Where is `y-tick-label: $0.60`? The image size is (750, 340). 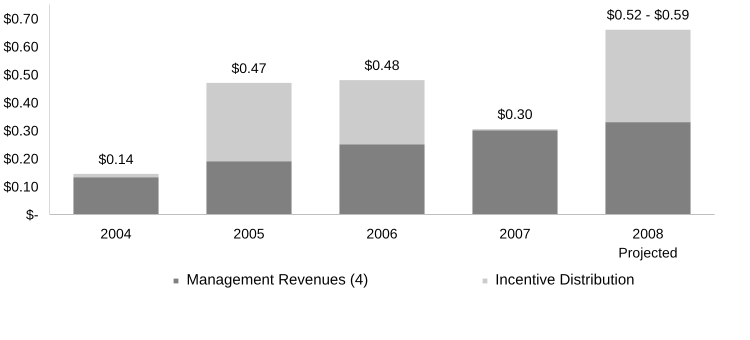
y-tick-label: $0.60 is located at coordinates (21, 46).